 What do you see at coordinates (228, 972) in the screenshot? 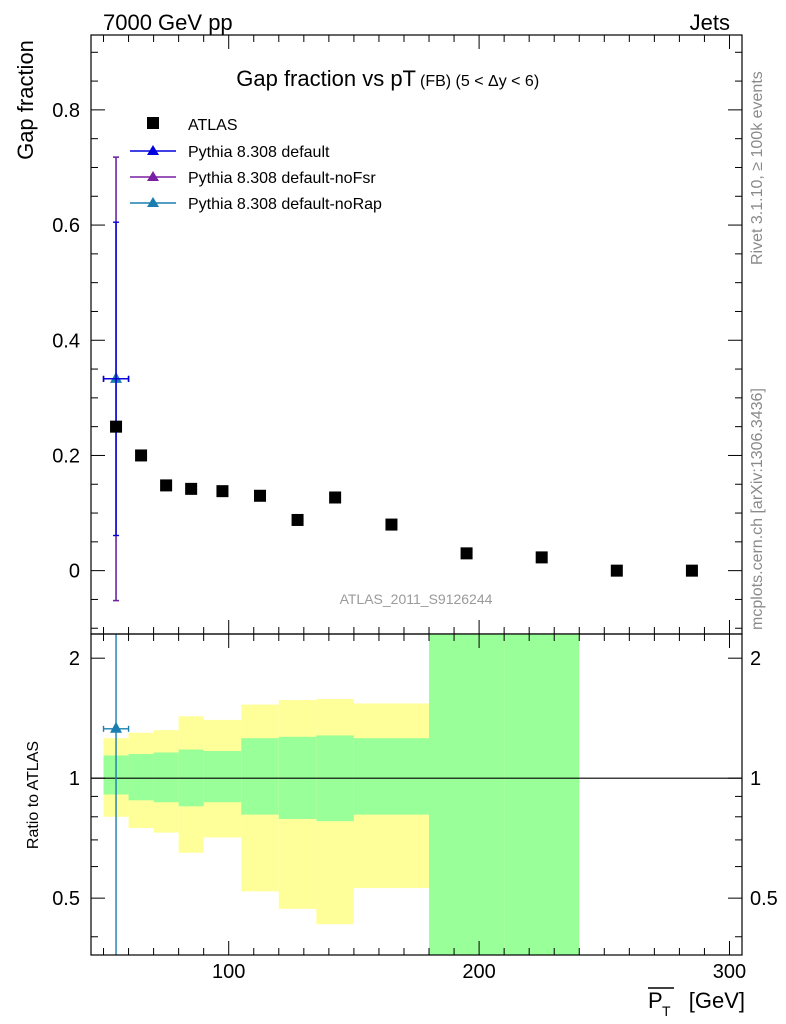
I see `x-tick-label: 100` at bounding box center [228, 972].